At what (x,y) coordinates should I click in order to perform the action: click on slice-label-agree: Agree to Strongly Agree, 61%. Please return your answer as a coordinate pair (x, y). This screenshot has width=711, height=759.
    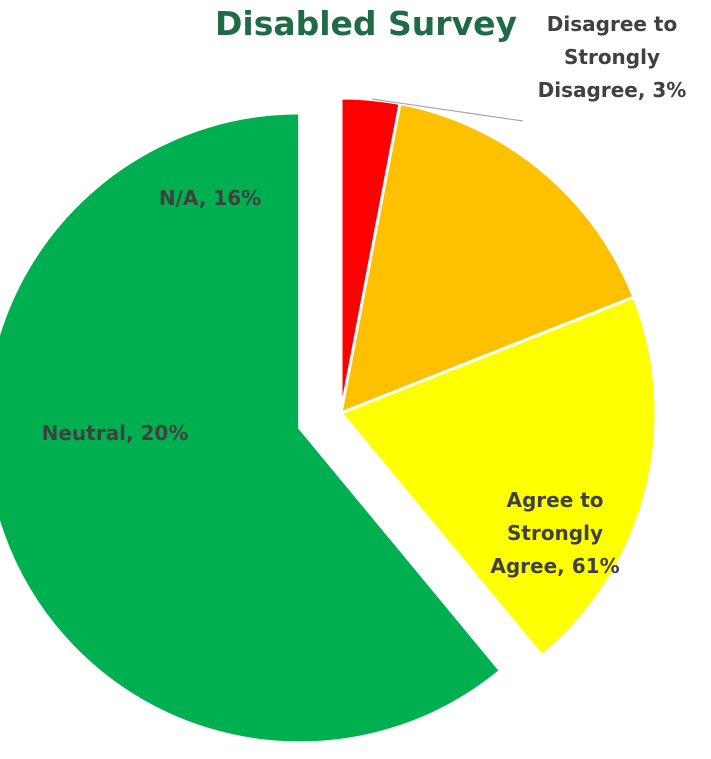
    Looking at the image, I should click on (554, 533).